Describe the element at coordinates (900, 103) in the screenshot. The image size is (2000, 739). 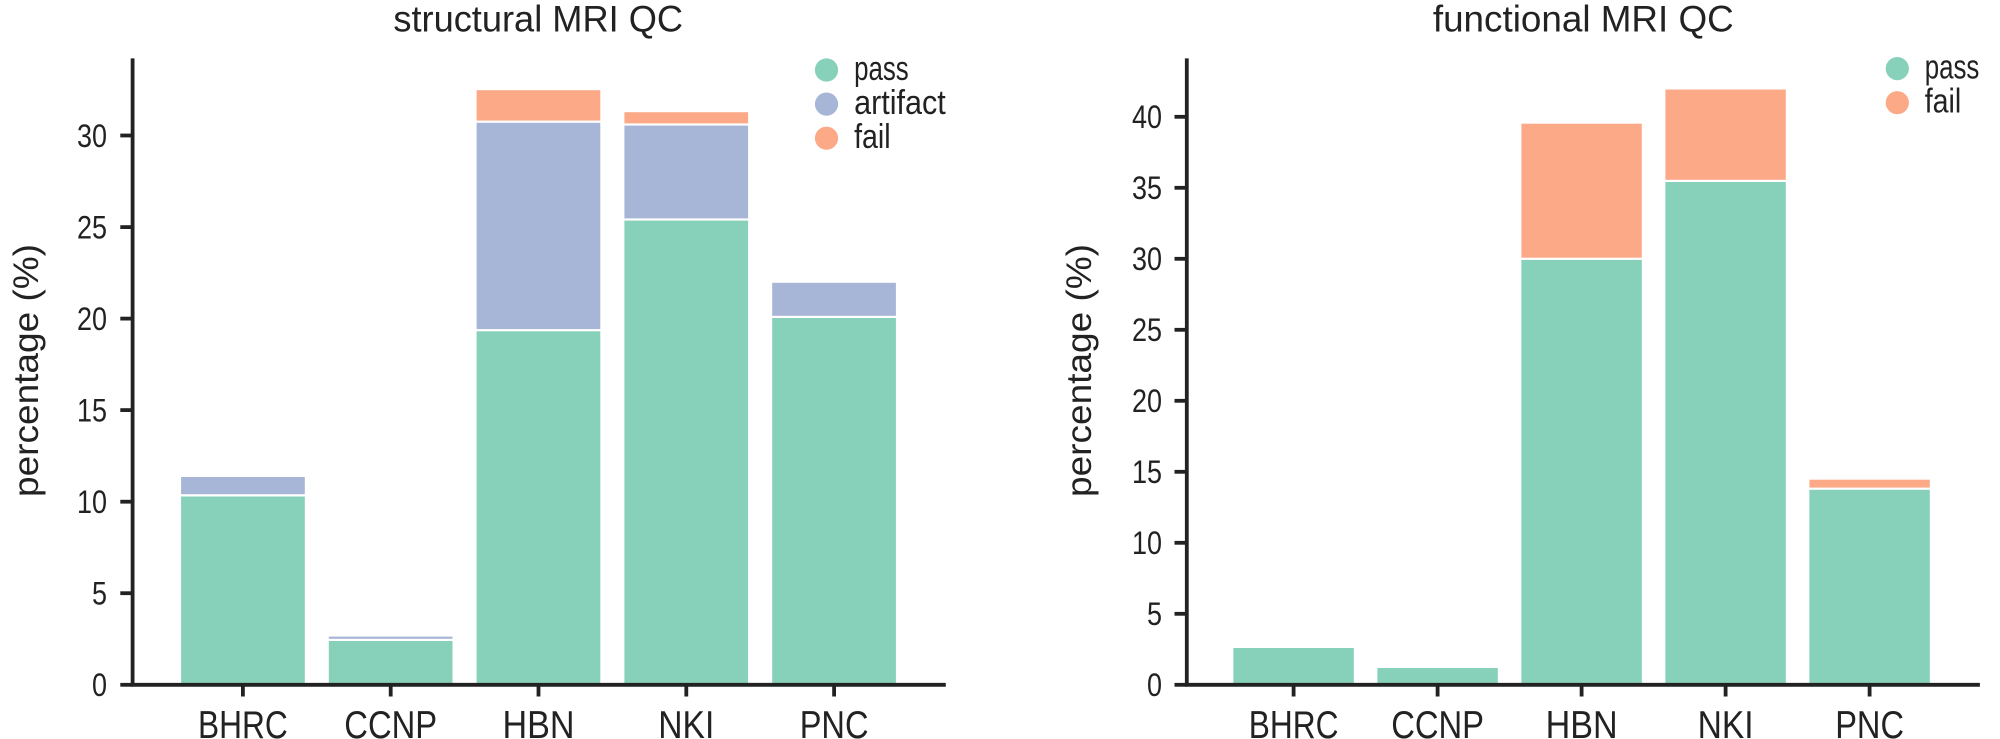
I see `svg-text: artifact` at that location.